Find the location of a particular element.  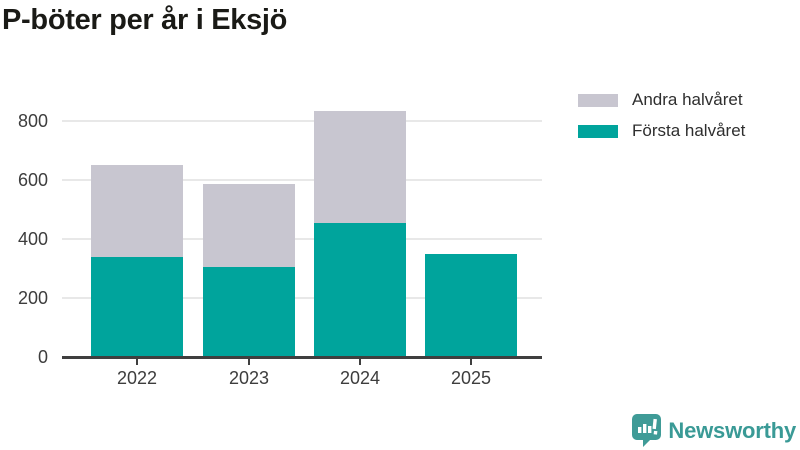

y-tick-label-800: 800 is located at coordinates (32, 121).